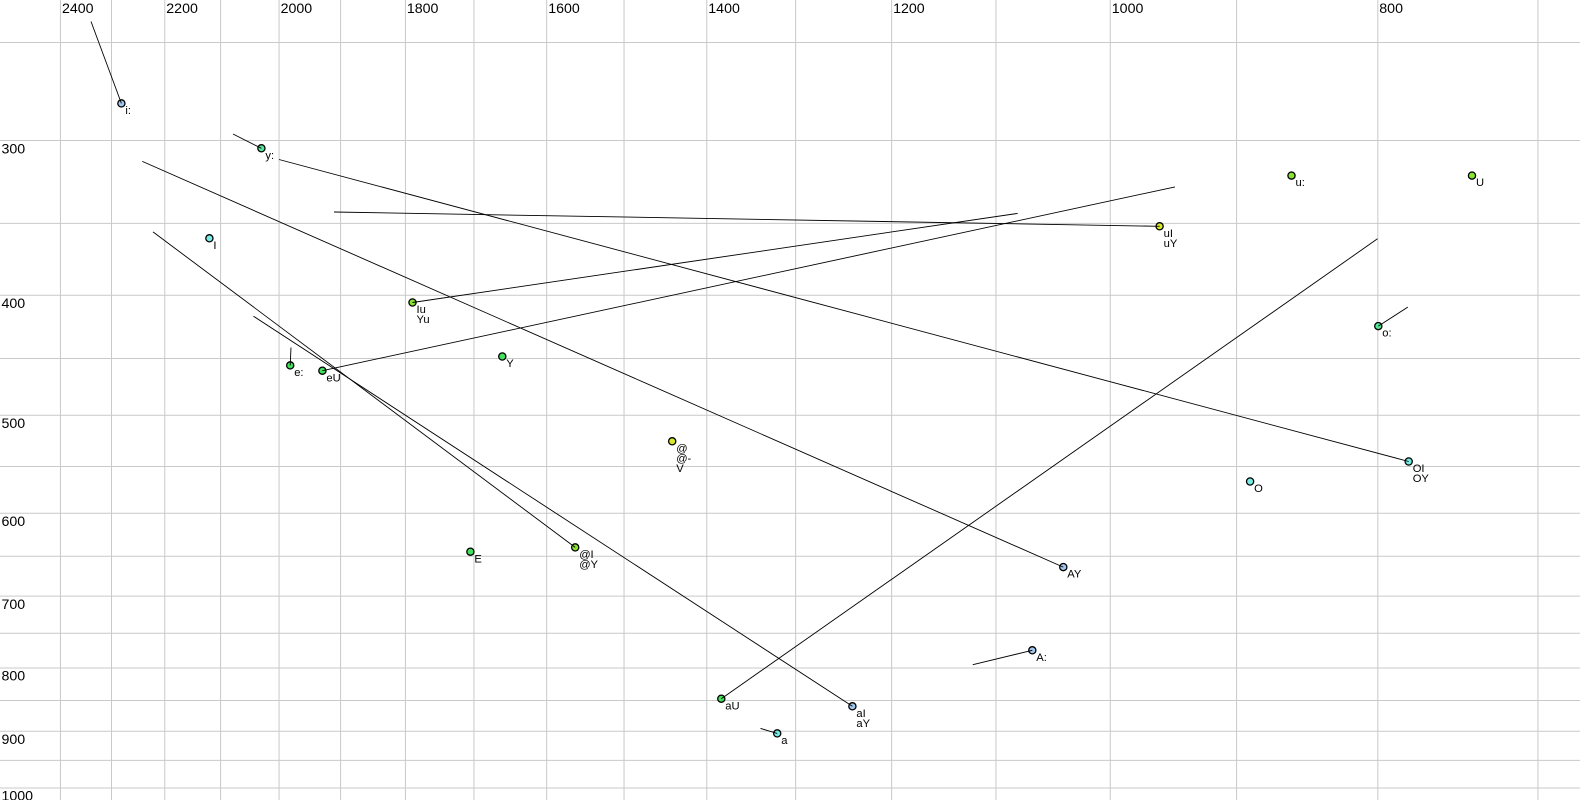 The image size is (1580, 800). What do you see at coordinates (1300, 183) in the screenshot?
I see `svg-text: u:` at bounding box center [1300, 183].